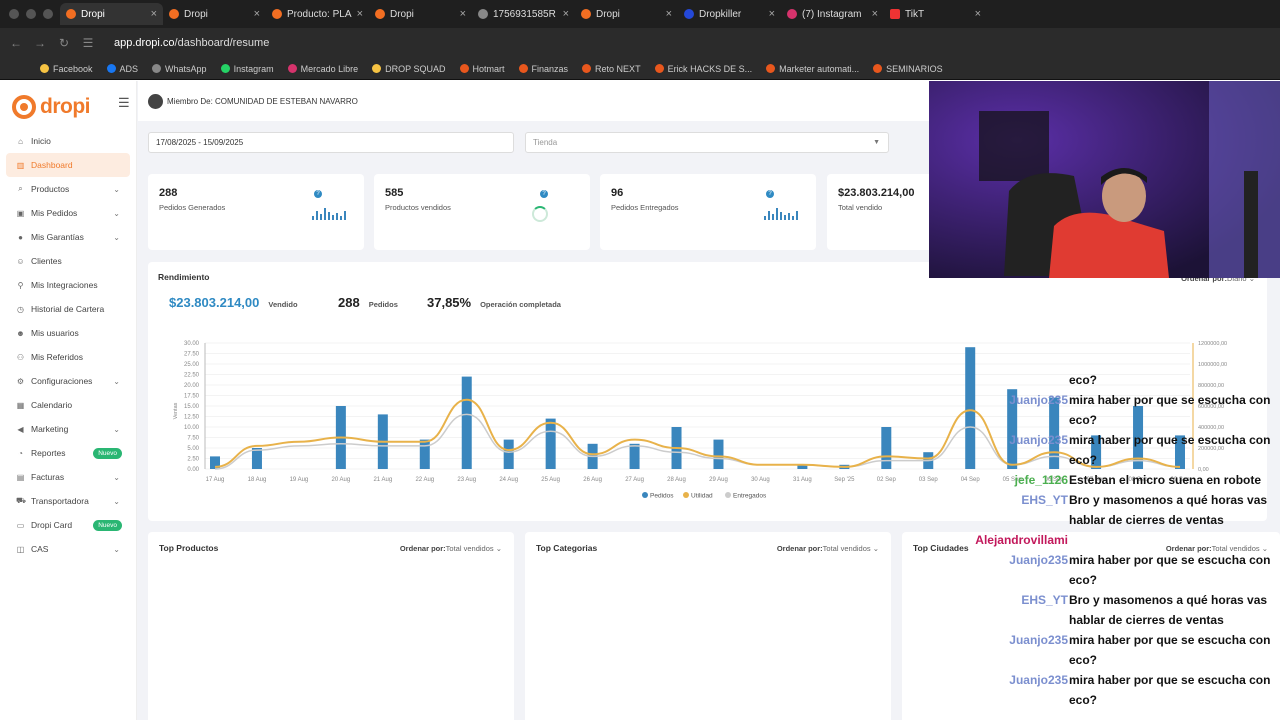  Describe the element at coordinates (64, 43) in the screenshot. I see `reload-icon: ↻` at that location.